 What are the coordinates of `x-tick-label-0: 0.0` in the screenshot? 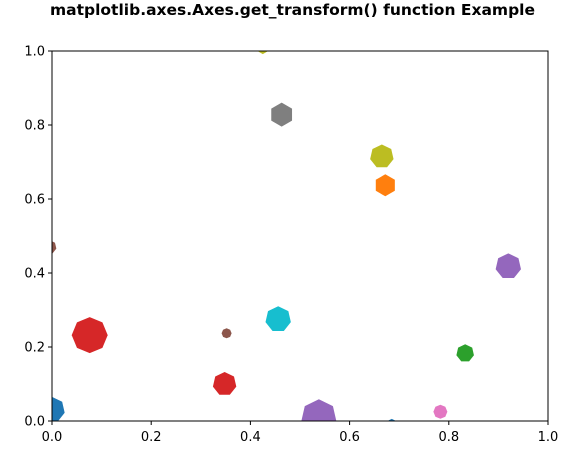 It's located at (52, 437).